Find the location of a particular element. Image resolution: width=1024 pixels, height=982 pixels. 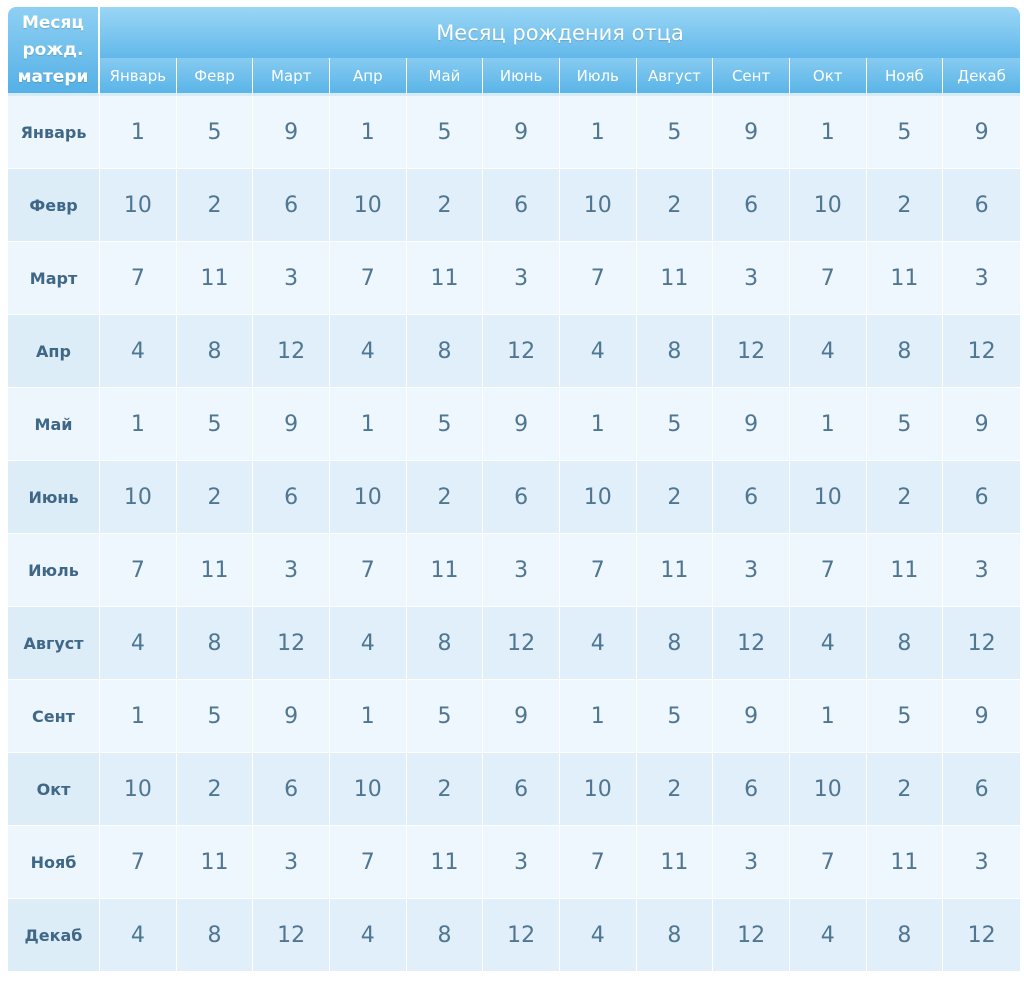

table-row: Июль 7 11 3 7 11 3 7 11 3 7 11 3 is located at coordinates (514, 570).